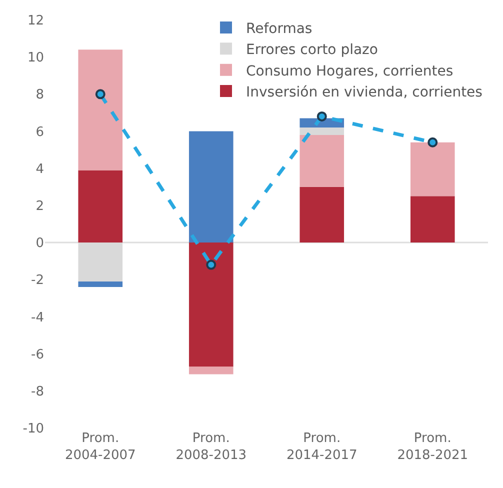 Image resolution: width=503 pixels, height=488 pixels. What do you see at coordinates (40, 95) in the screenshot?
I see `y-tick-label: 8` at bounding box center [40, 95].